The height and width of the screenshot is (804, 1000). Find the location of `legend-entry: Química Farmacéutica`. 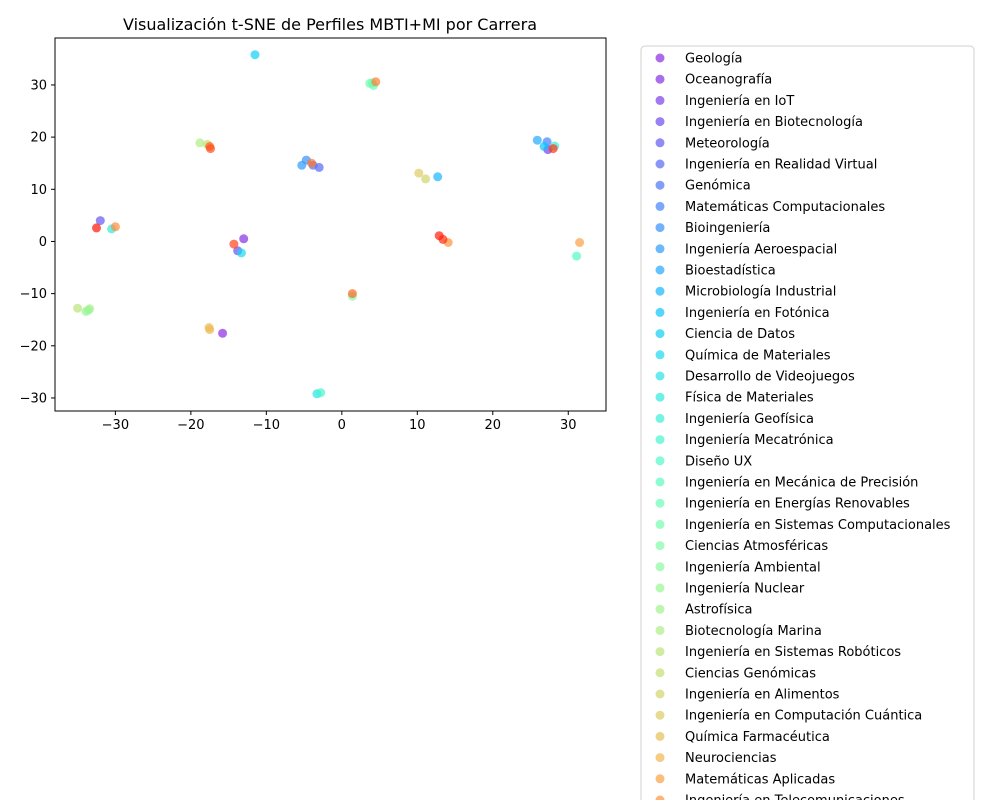

legend-entry: Química Farmacéutica is located at coordinates (757, 737).